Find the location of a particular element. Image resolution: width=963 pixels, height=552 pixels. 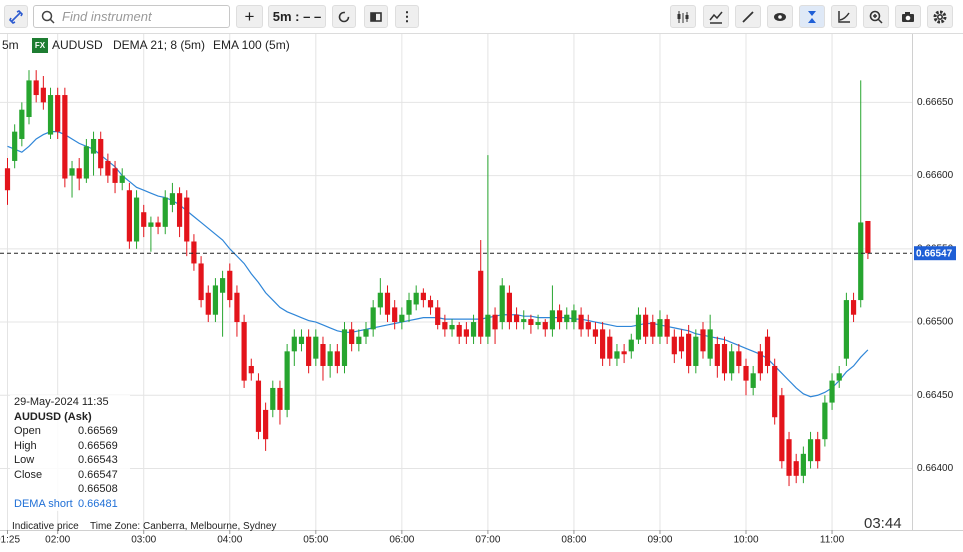

camera-icon is located at coordinates (908, 16).